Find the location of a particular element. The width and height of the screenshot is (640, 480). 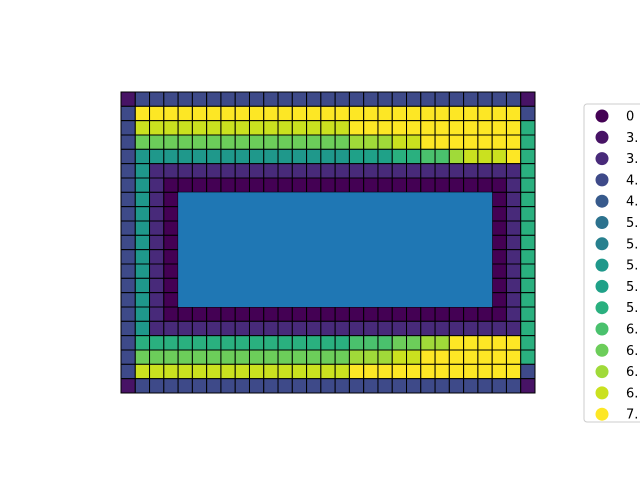

legend-label: 3. is located at coordinates (632, 159).